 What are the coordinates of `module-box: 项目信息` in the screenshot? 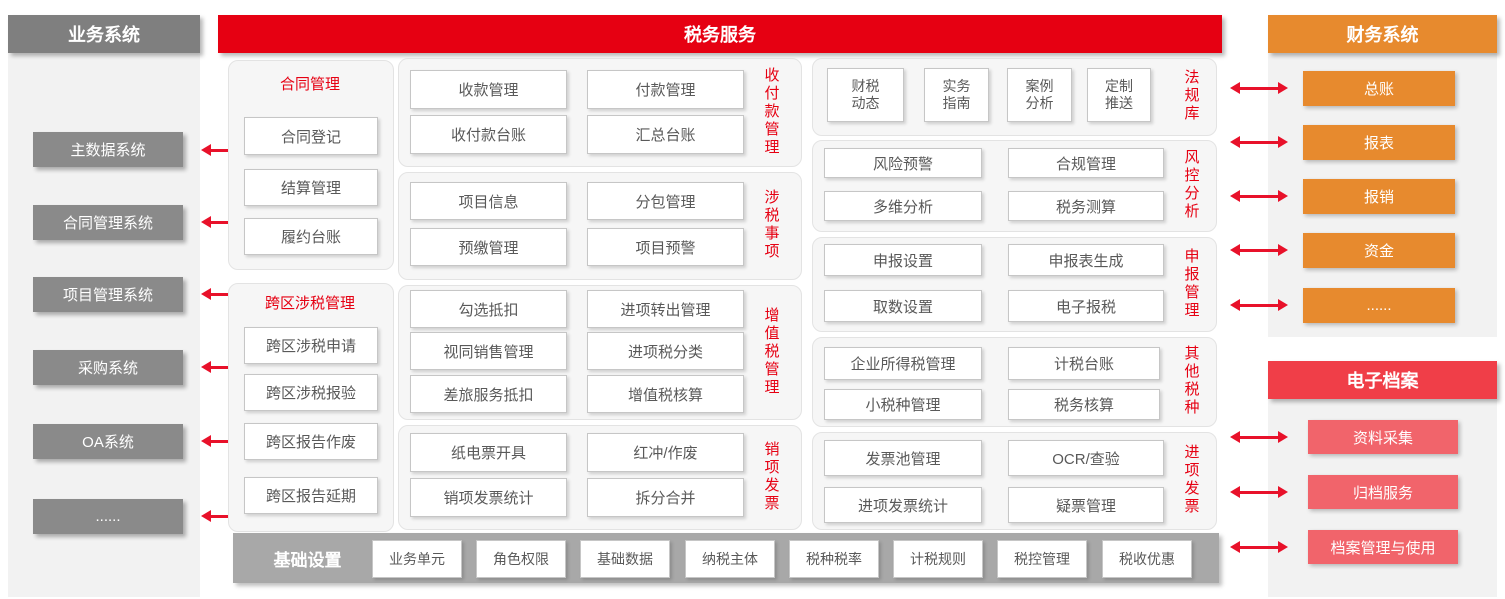 It's located at (488, 201).